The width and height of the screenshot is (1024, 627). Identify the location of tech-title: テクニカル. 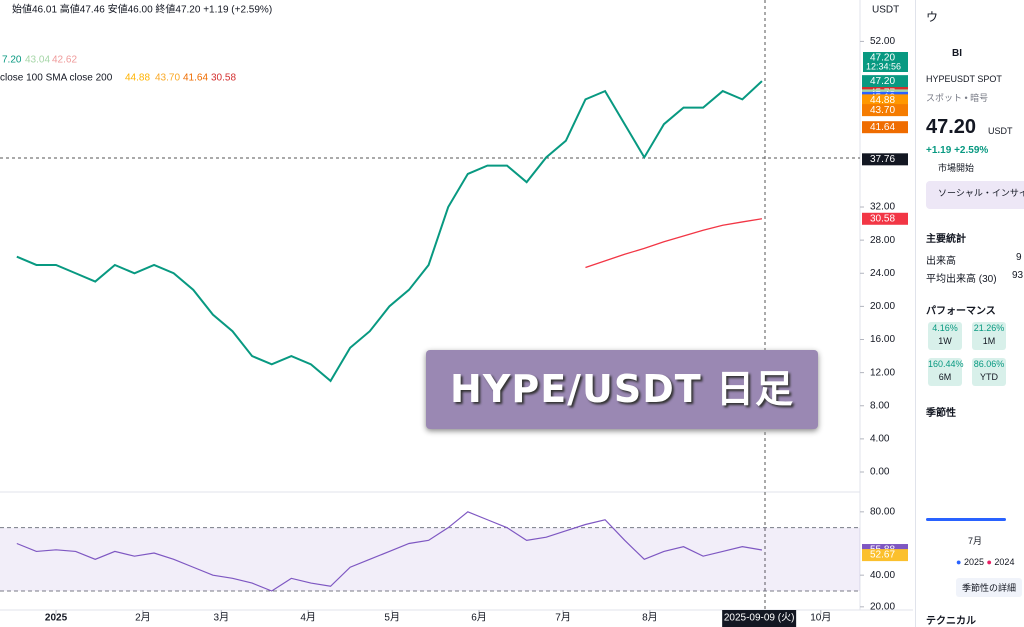
(951, 621).